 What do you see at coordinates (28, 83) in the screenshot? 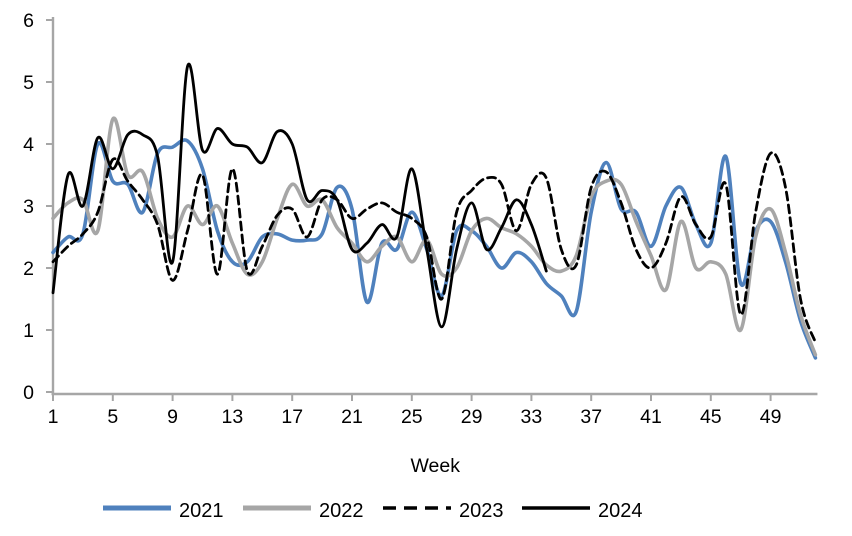
I see `y-tick-label: 5` at bounding box center [28, 83].